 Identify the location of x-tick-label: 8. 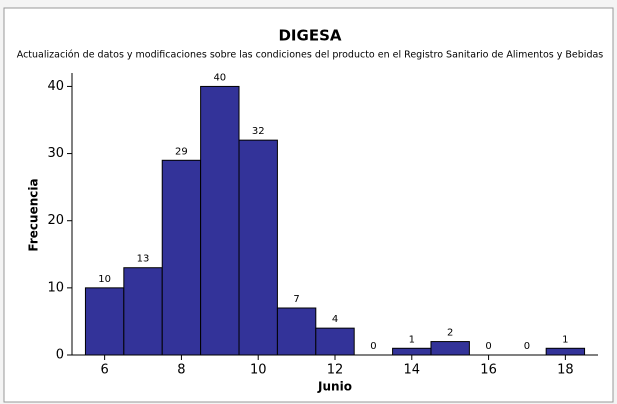
(181, 370).